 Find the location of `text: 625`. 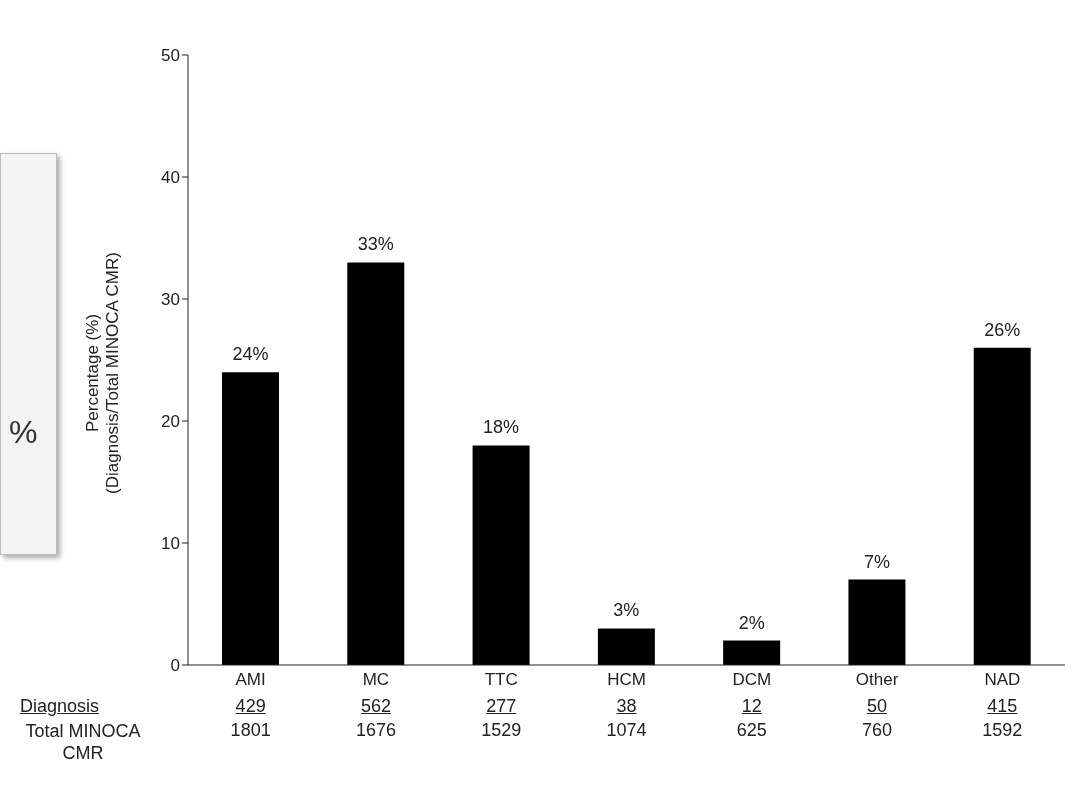

text: 625 is located at coordinates (751, 730).